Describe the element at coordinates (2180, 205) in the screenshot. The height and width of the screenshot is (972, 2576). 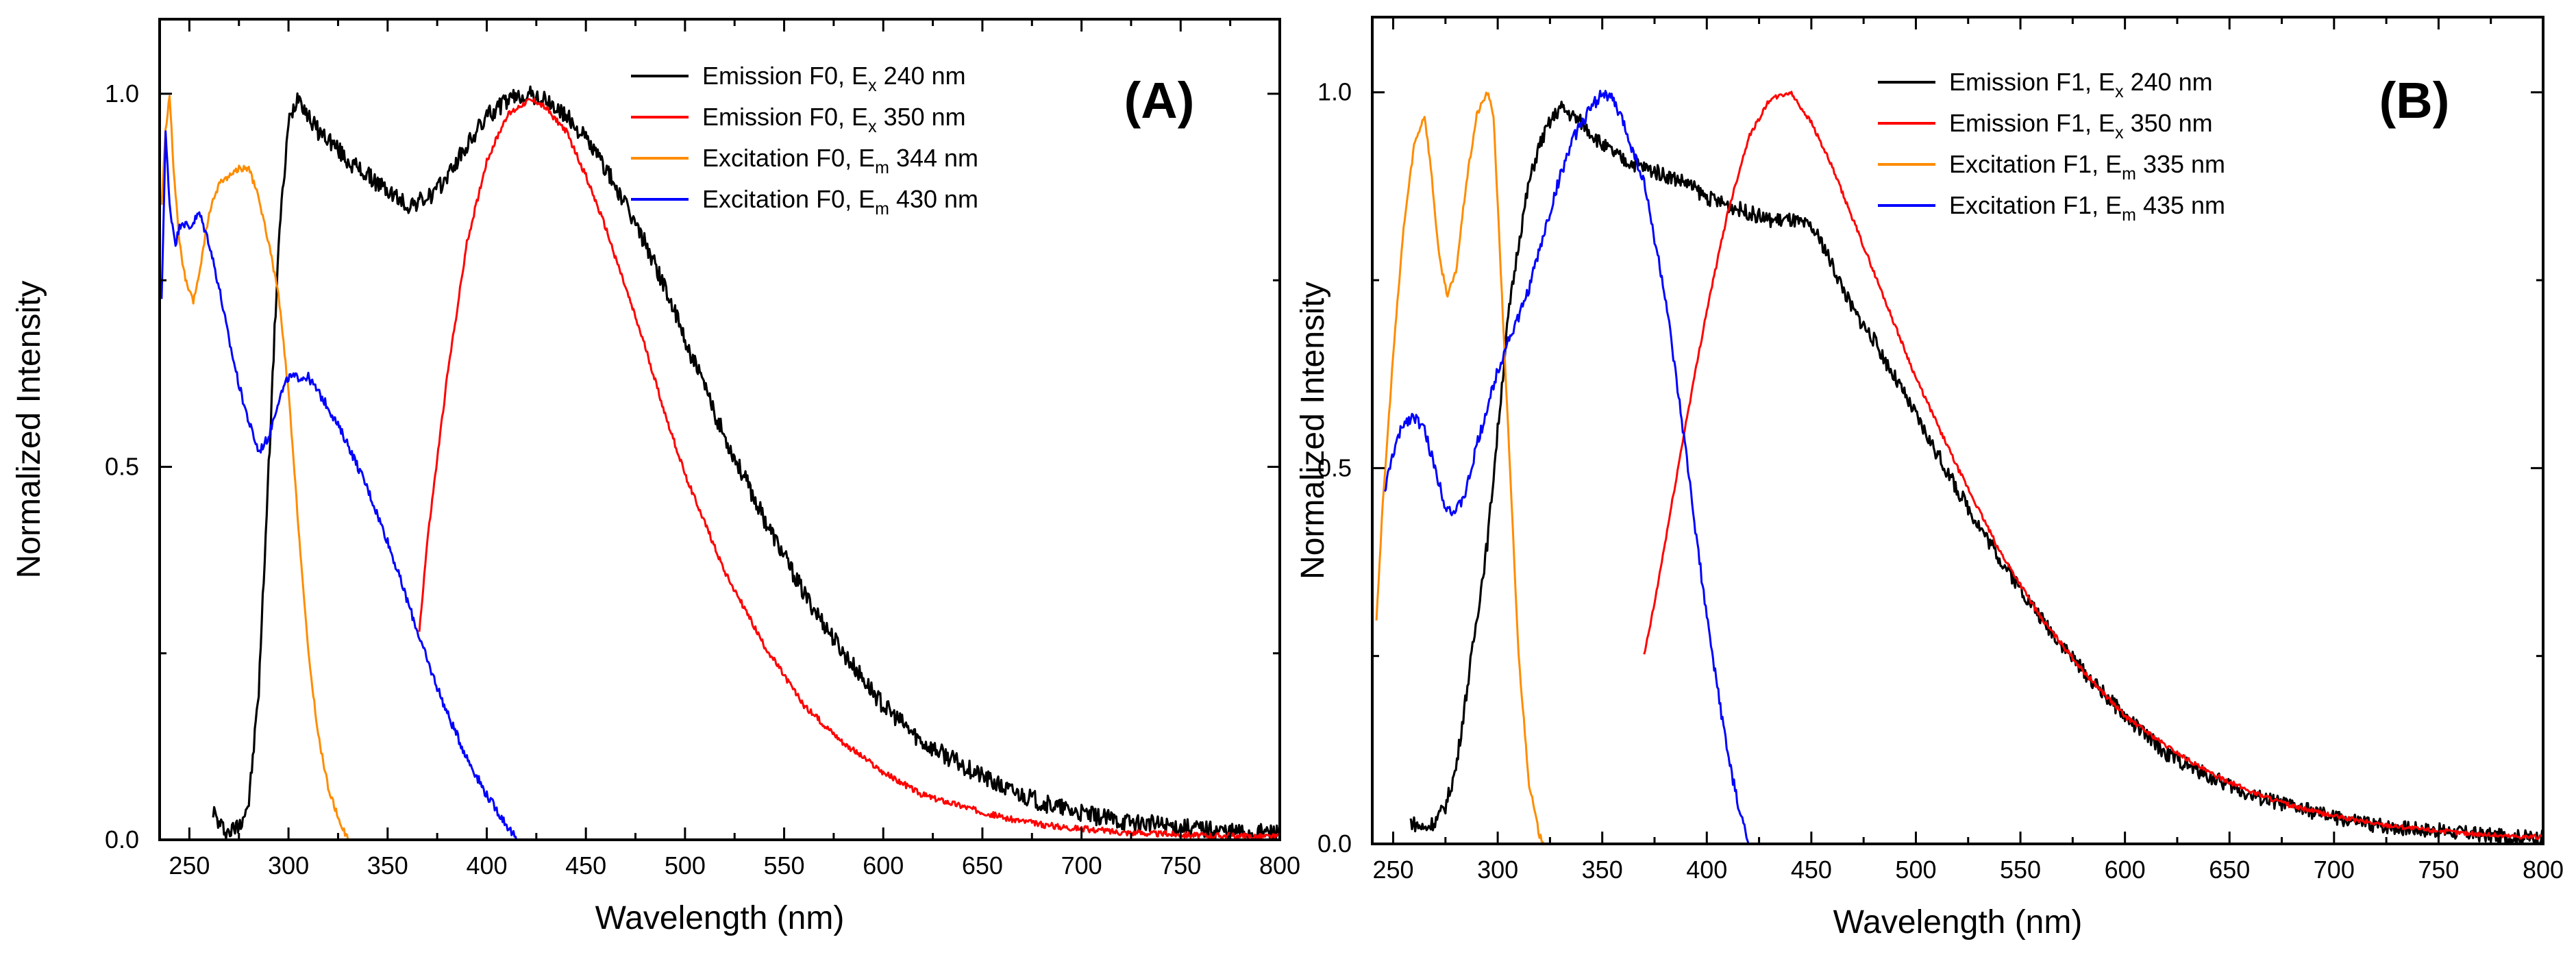
I see `legend-label-rest: 435 nm` at that location.